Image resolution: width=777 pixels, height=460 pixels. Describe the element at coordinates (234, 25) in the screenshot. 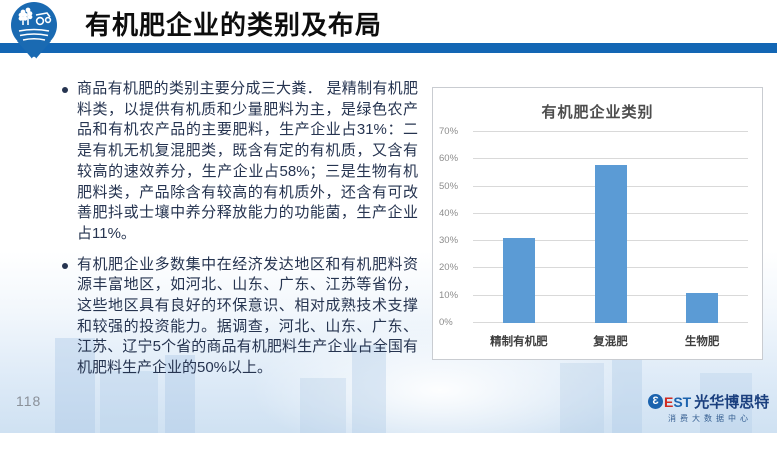

I see `page-title: 有机肥企业的类别及布局` at that location.